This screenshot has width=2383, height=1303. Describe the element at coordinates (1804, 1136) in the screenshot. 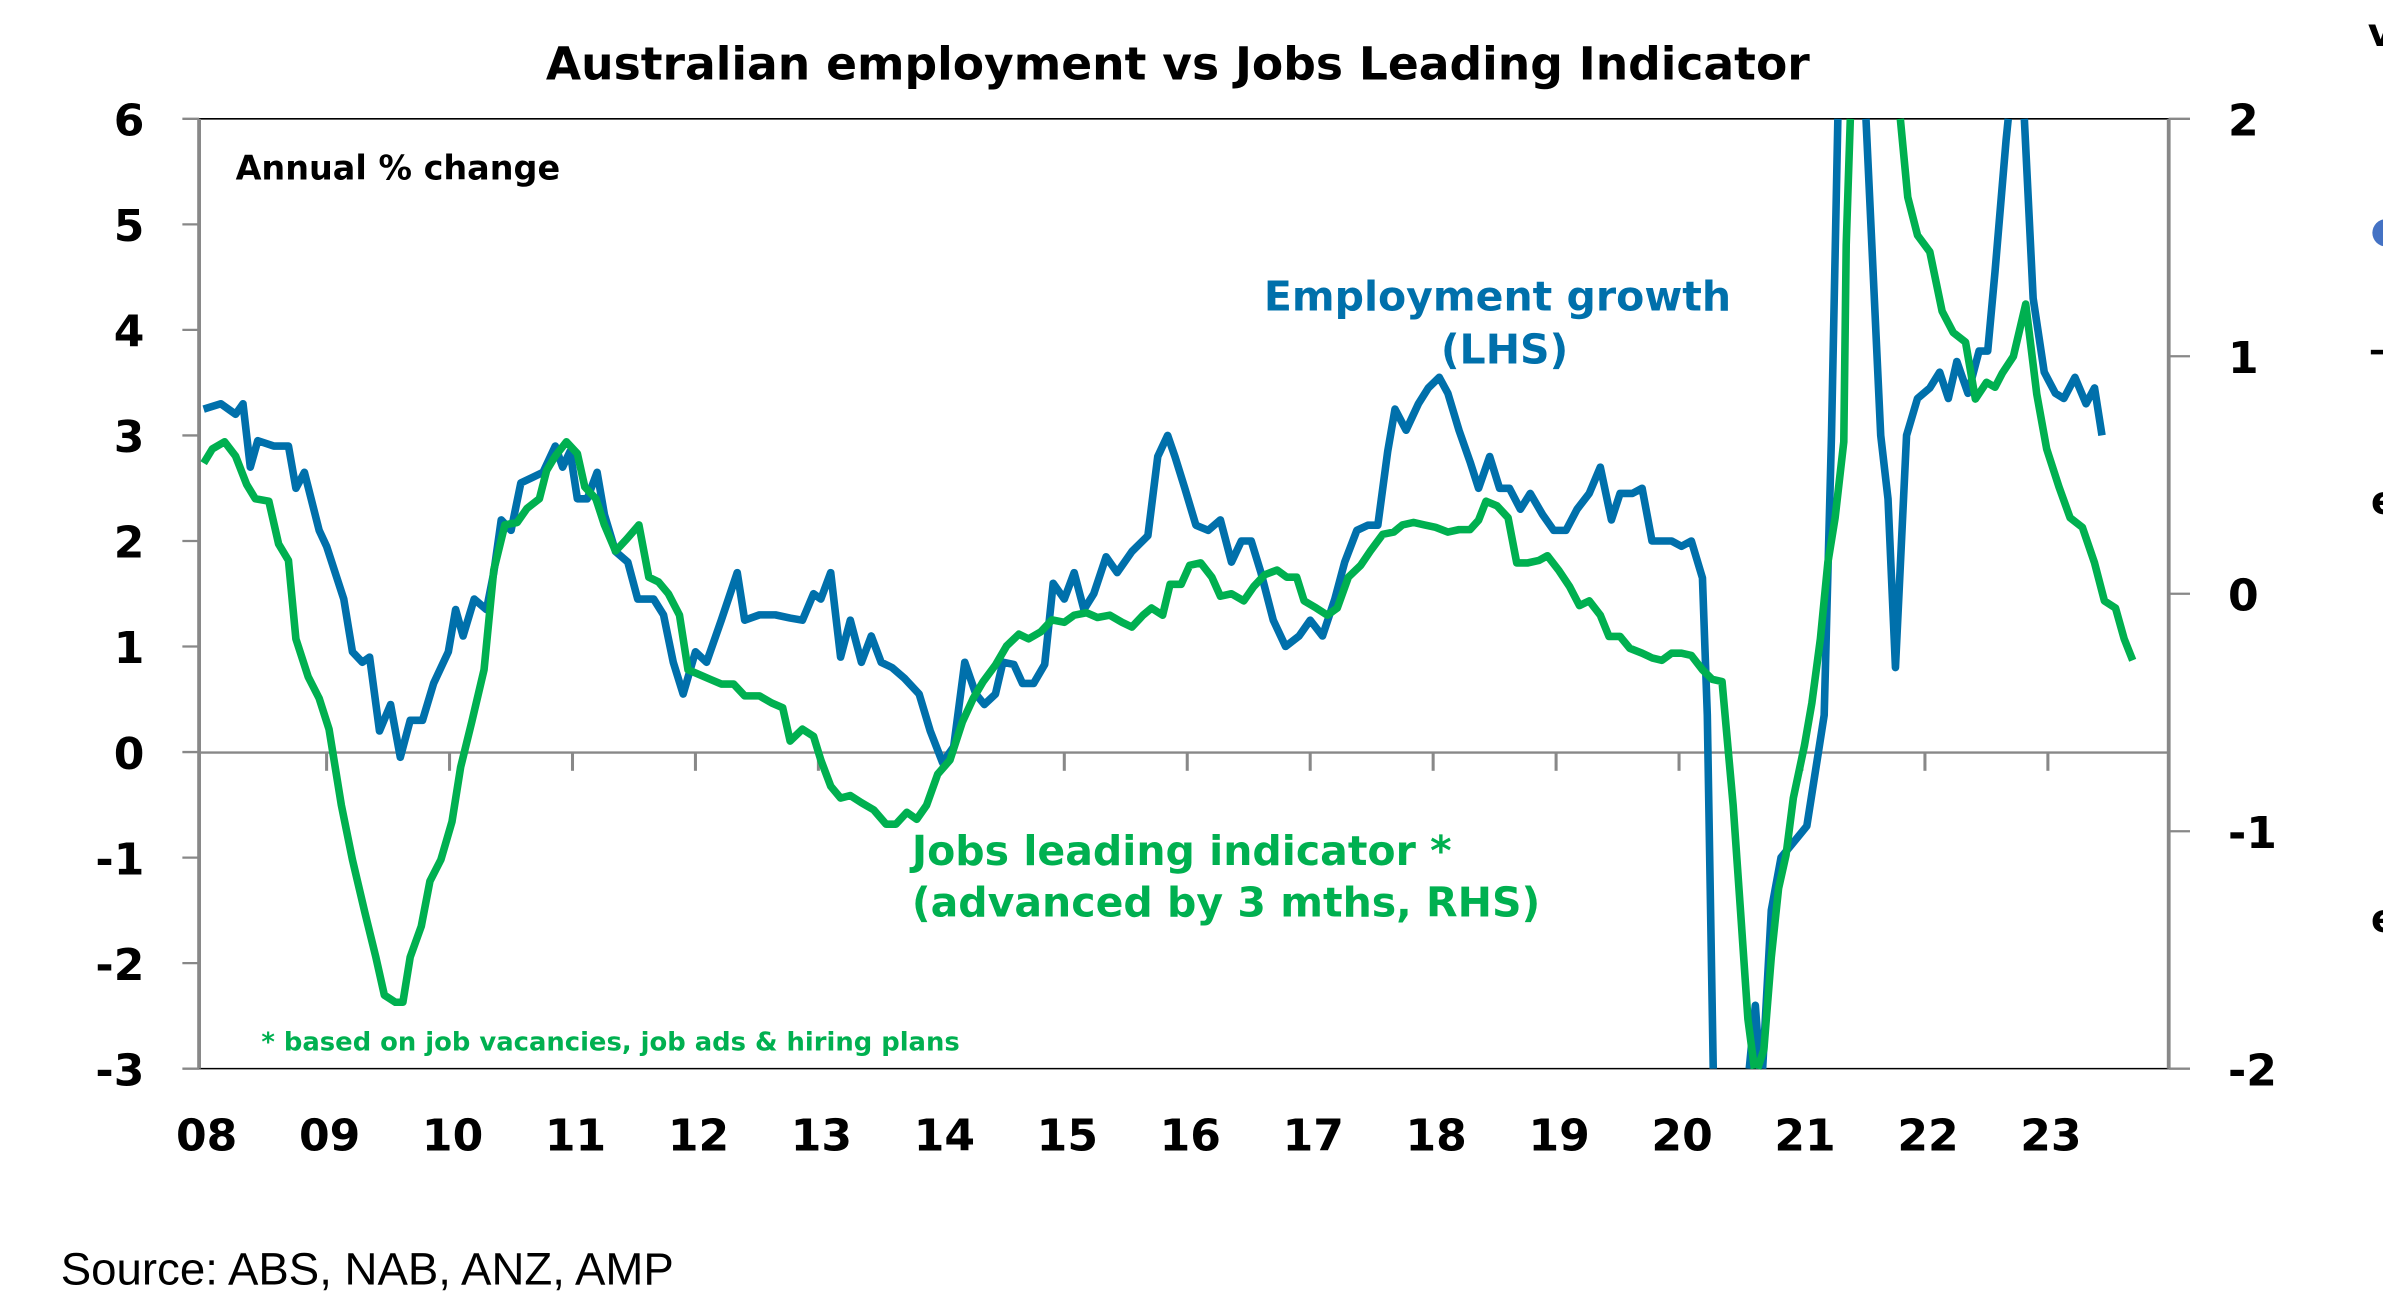

I see `x-tick-label: 21` at that location.